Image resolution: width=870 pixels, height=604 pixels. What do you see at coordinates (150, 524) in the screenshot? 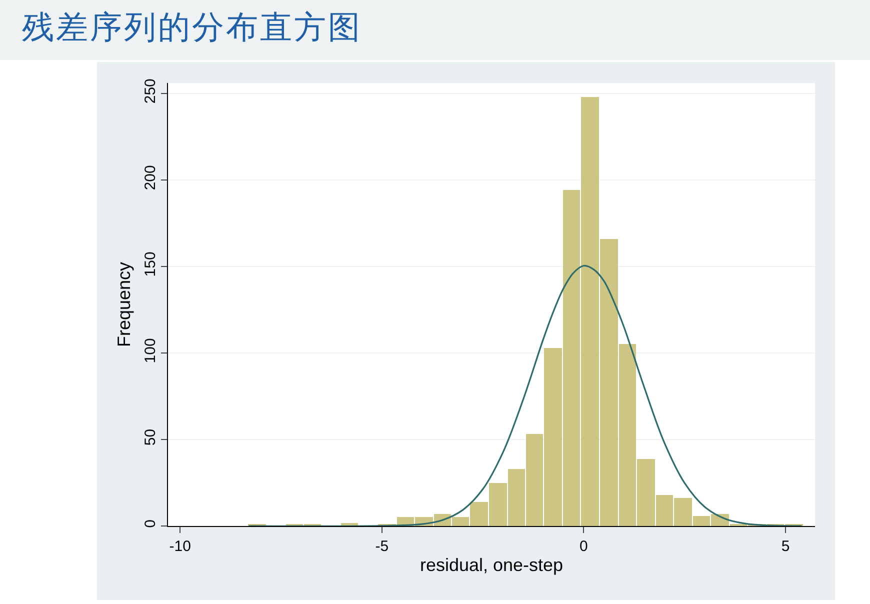
I see `y-tick-label: 0` at bounding box center [150, 524].